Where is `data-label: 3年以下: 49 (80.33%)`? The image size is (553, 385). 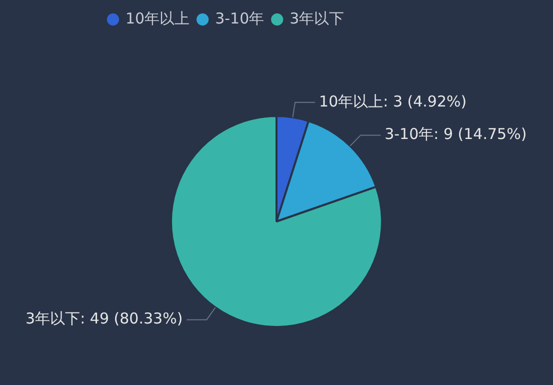
data-label: 3年以下: 49 (80.33%) is located at coordinates (104, 319).